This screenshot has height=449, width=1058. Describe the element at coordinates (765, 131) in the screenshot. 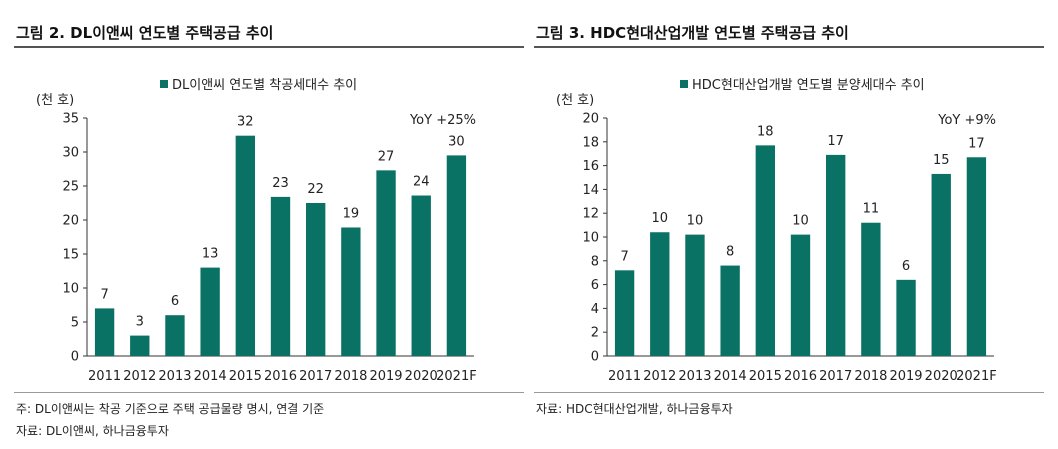

I see `data-label: 18` at that location.